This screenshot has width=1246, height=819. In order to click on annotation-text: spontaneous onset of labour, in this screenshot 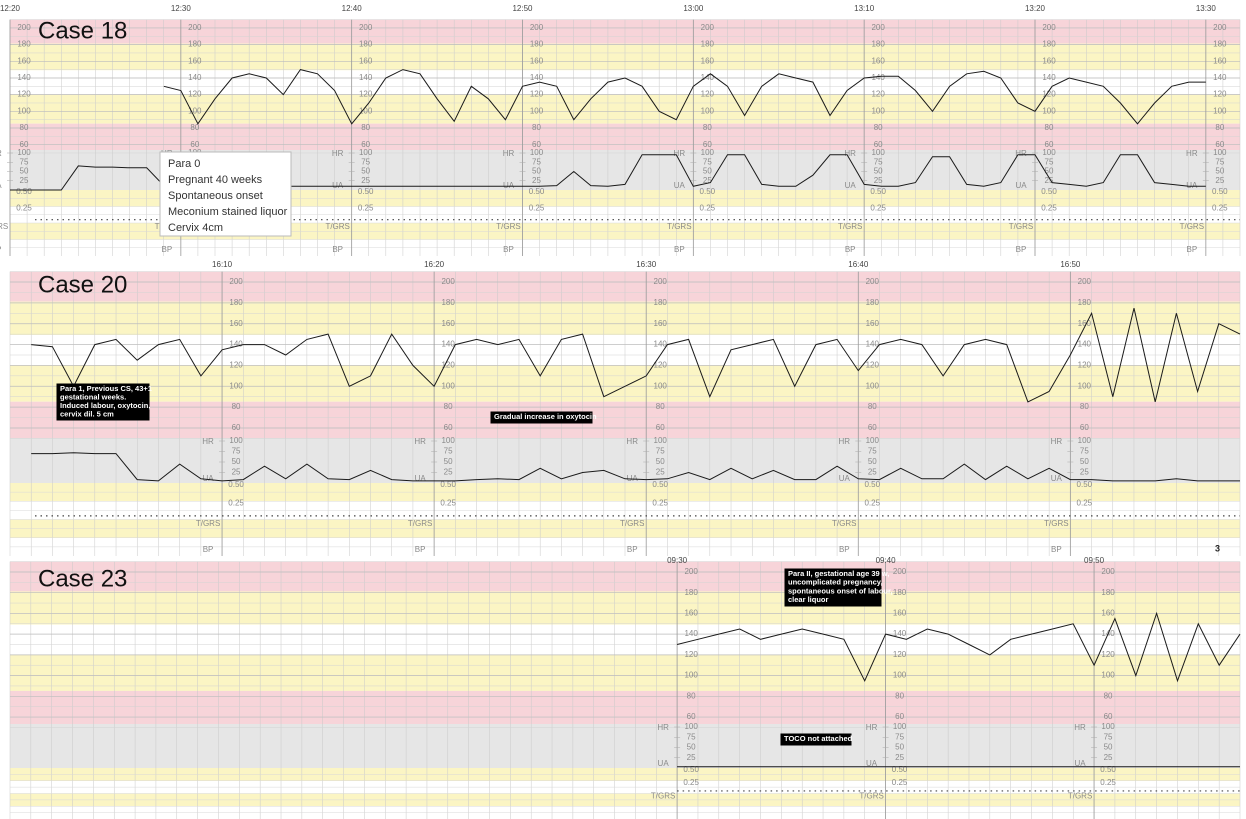, I will do `click(840, 590)`.